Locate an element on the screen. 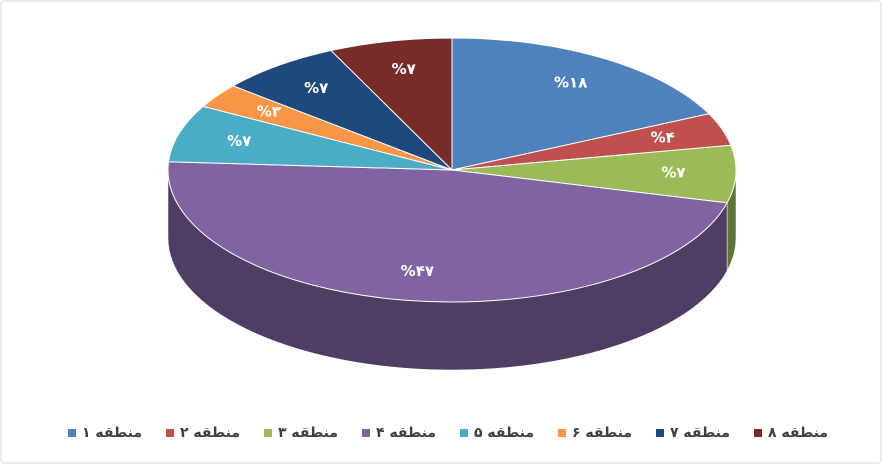 The width and height of the screenshot is (882, 464). legend-label: منطقه ۵ is located at coordinates (504, 433).